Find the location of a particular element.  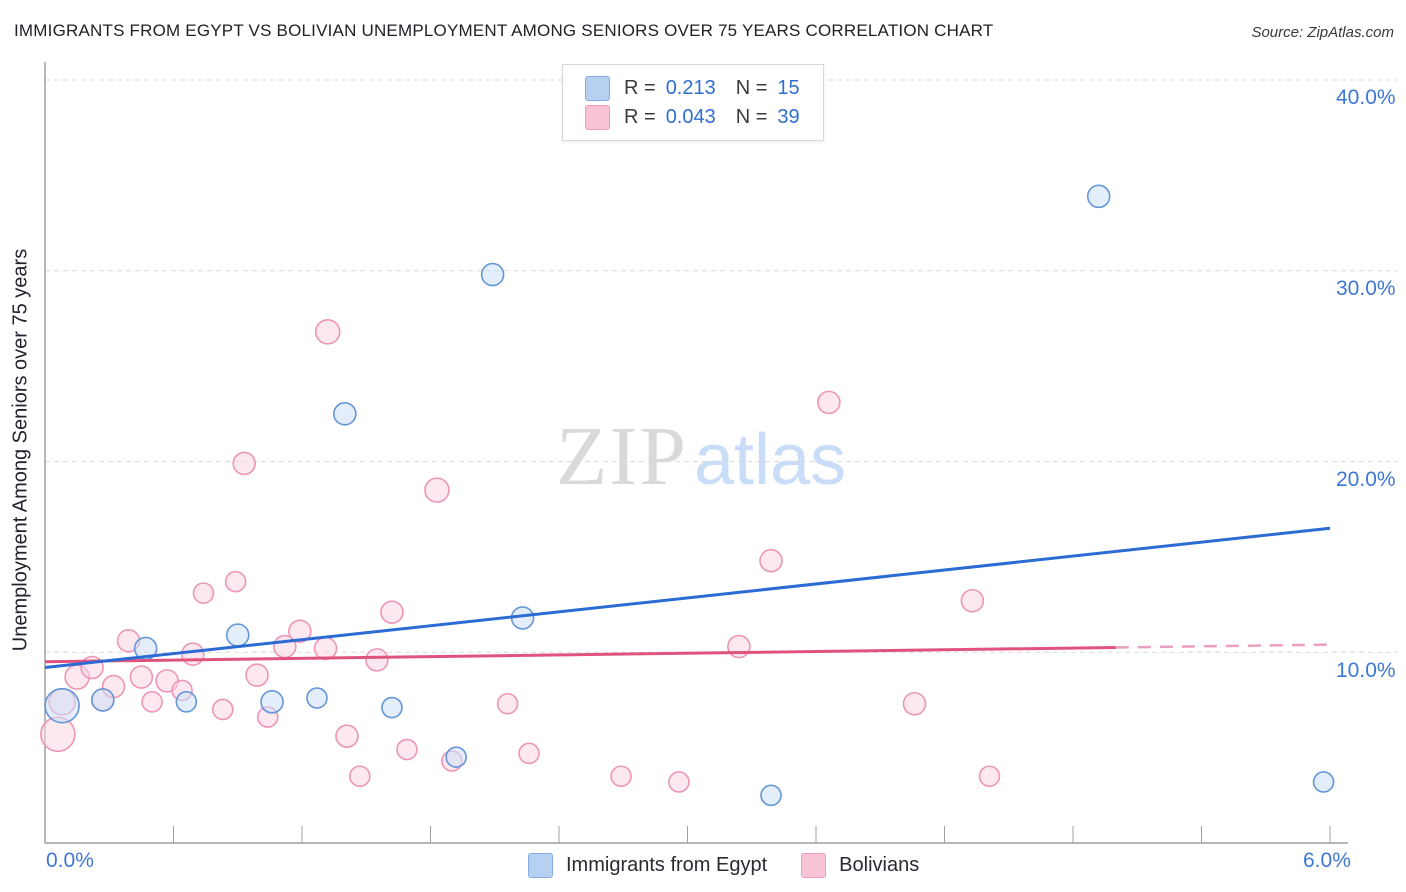

legend-row-egypt: R = 0.213 N = 15 is located at coordinates (704, 88).